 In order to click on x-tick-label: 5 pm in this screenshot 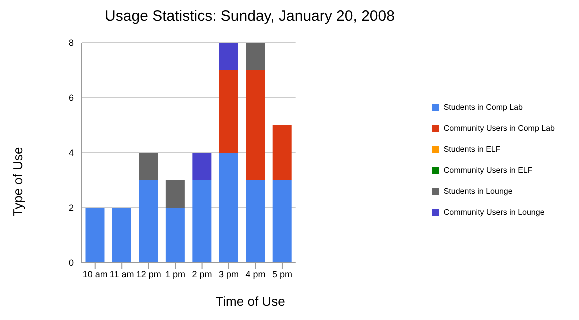, I will do `click(282, 274)`.